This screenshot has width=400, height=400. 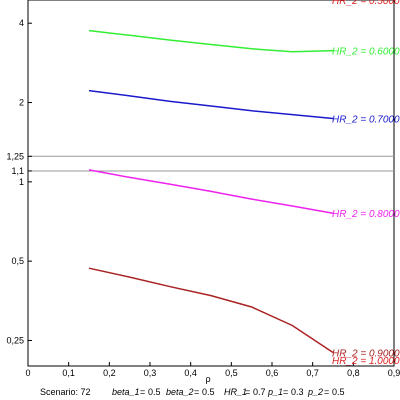 I want to click on x-tick-label: 0,7, so click(x=312, y=373).